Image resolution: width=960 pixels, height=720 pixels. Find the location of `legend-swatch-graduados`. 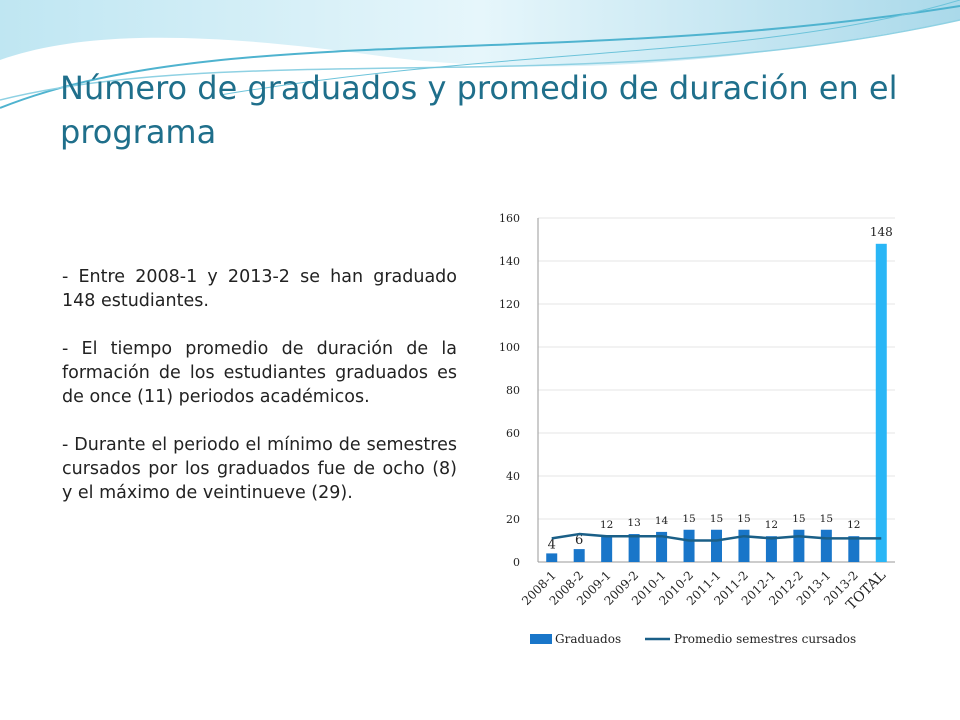

legend-swatch-graduados is located at coordinates (541, 639).